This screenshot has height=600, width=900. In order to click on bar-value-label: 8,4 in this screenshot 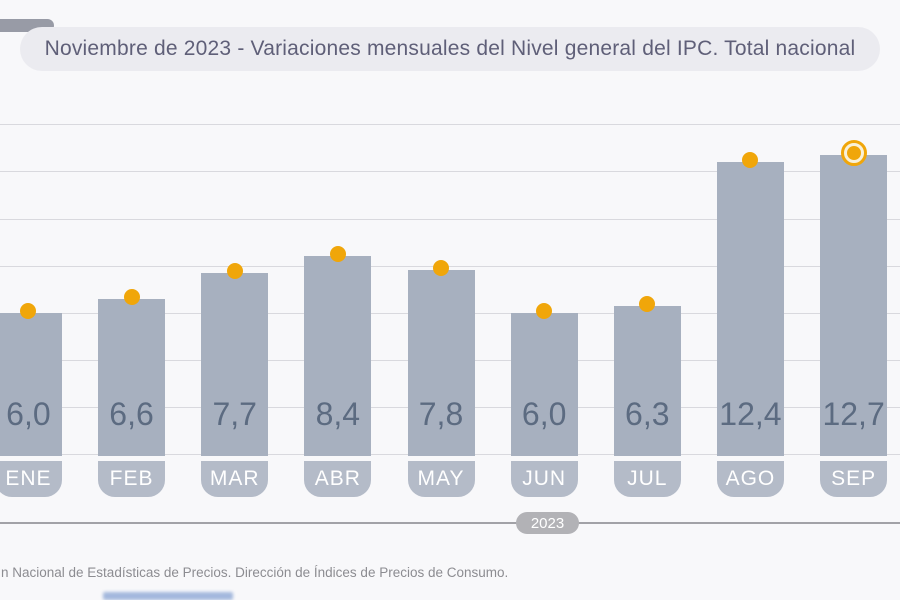, I will do `click(338, 414)`.